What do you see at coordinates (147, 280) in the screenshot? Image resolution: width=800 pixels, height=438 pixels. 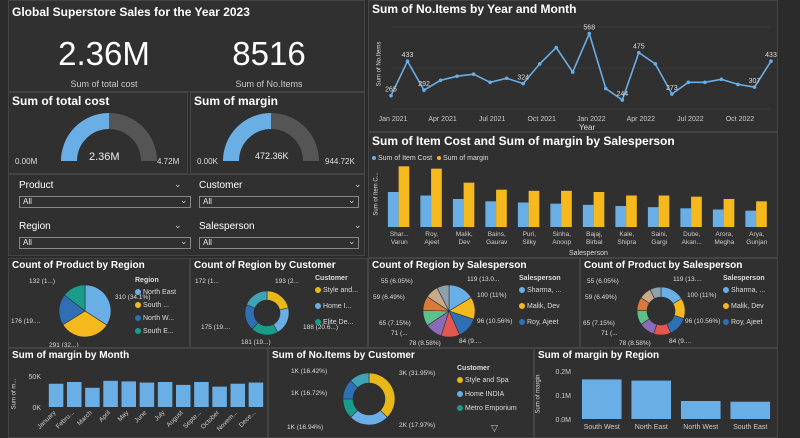 I see `legend-title: Region` at bounding box center [147, 280].